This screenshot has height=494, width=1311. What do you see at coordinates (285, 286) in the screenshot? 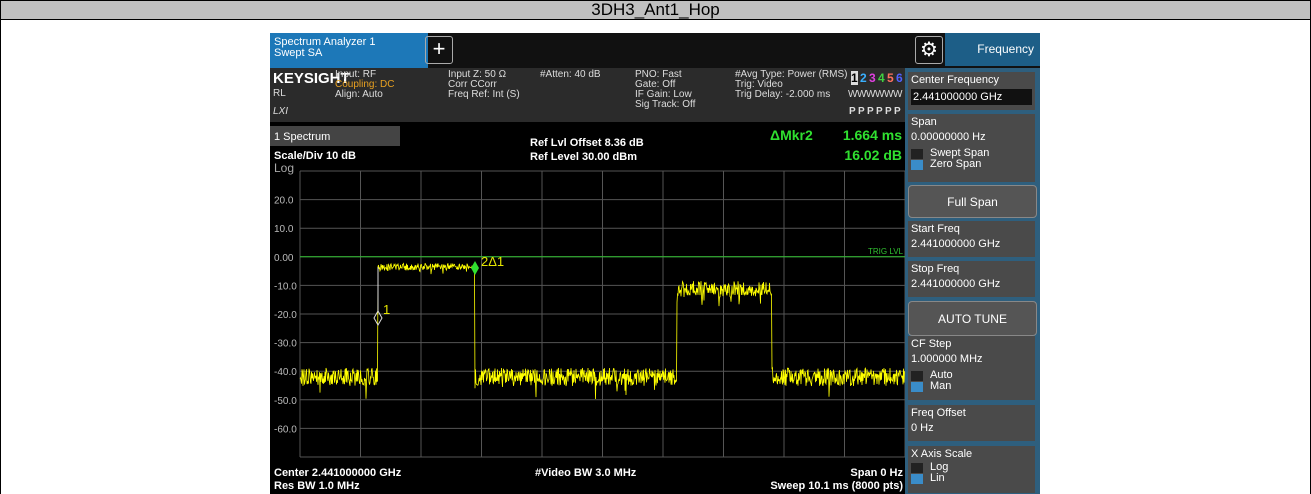
I see `y-tick-label: -10.0` at bounding box center [285, 286].